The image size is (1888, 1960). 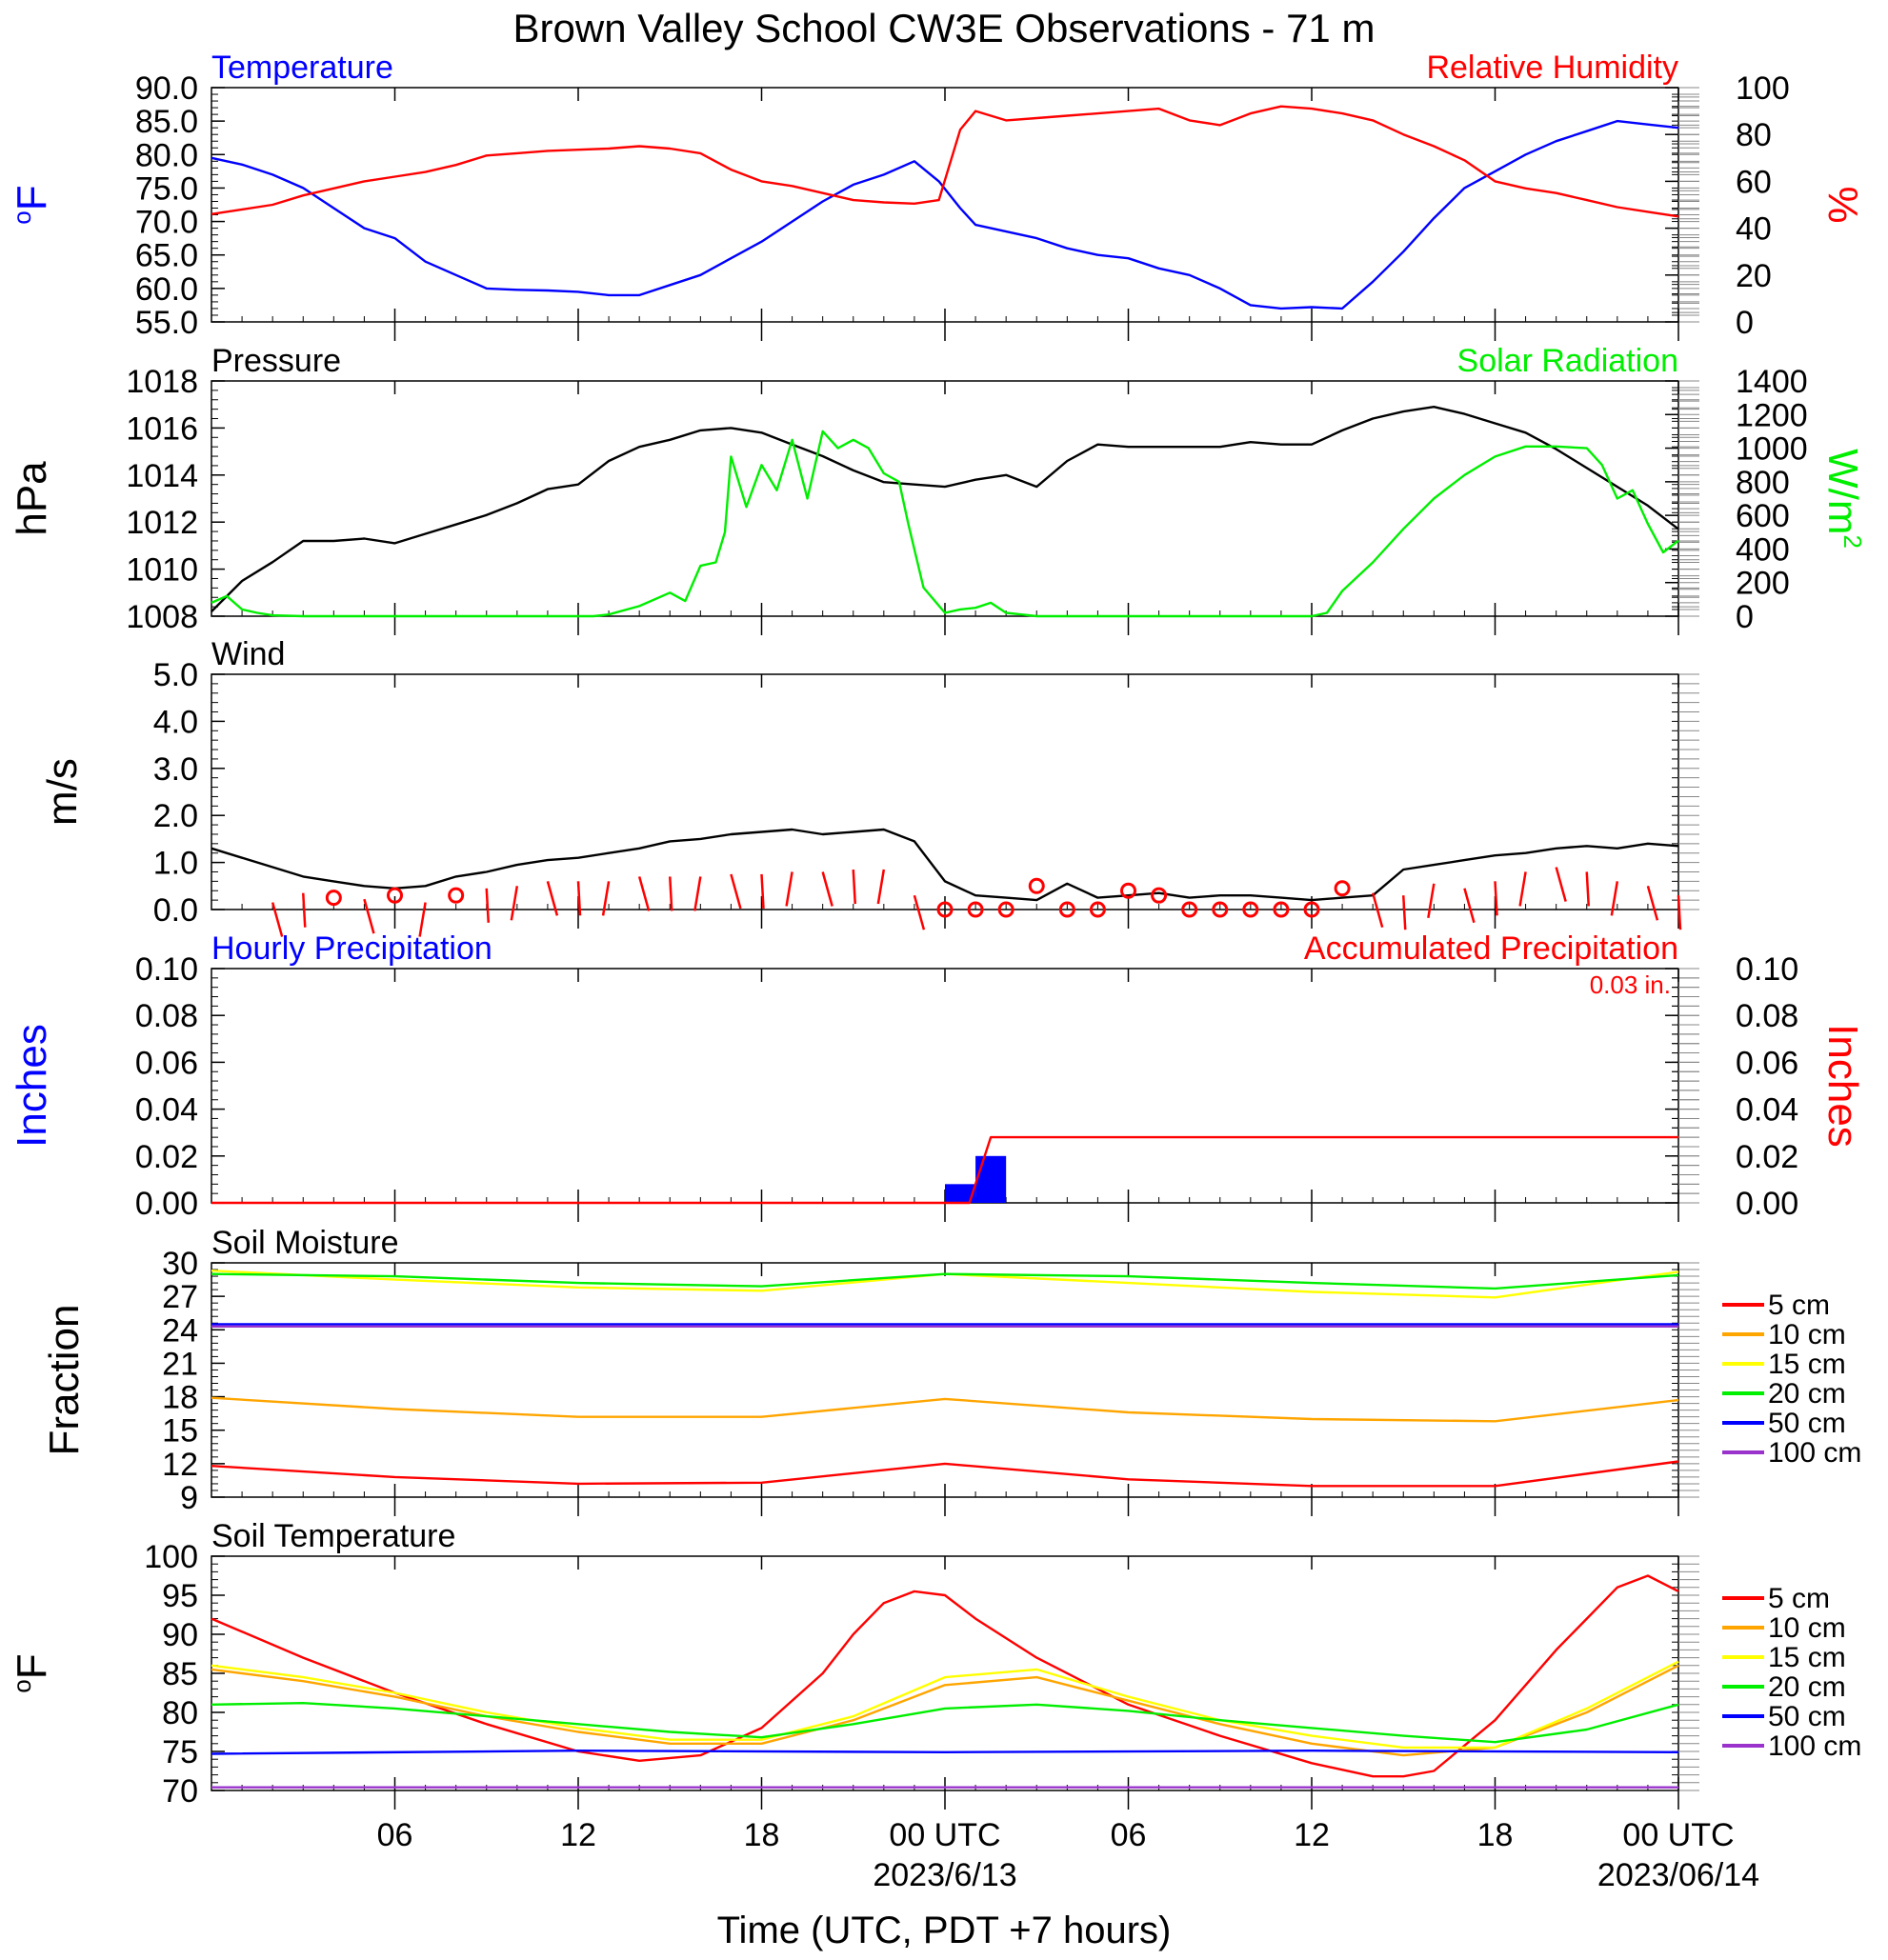 I want to click on panel-left-title: Hourly Precipitation, so click(x=351, y=948).